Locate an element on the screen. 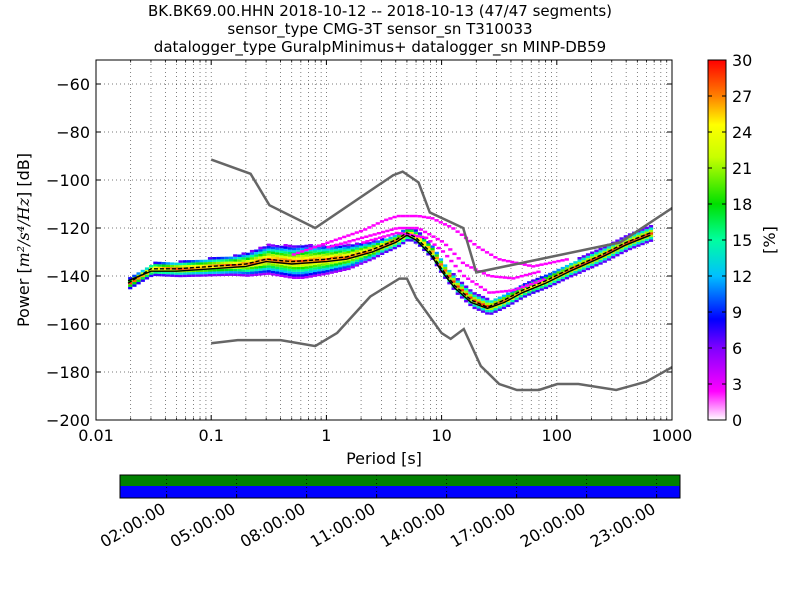 The width and height of the screenshot is (800, 600). timeline-tick-label: 17:00:00 is located at coordinates (483, 525).